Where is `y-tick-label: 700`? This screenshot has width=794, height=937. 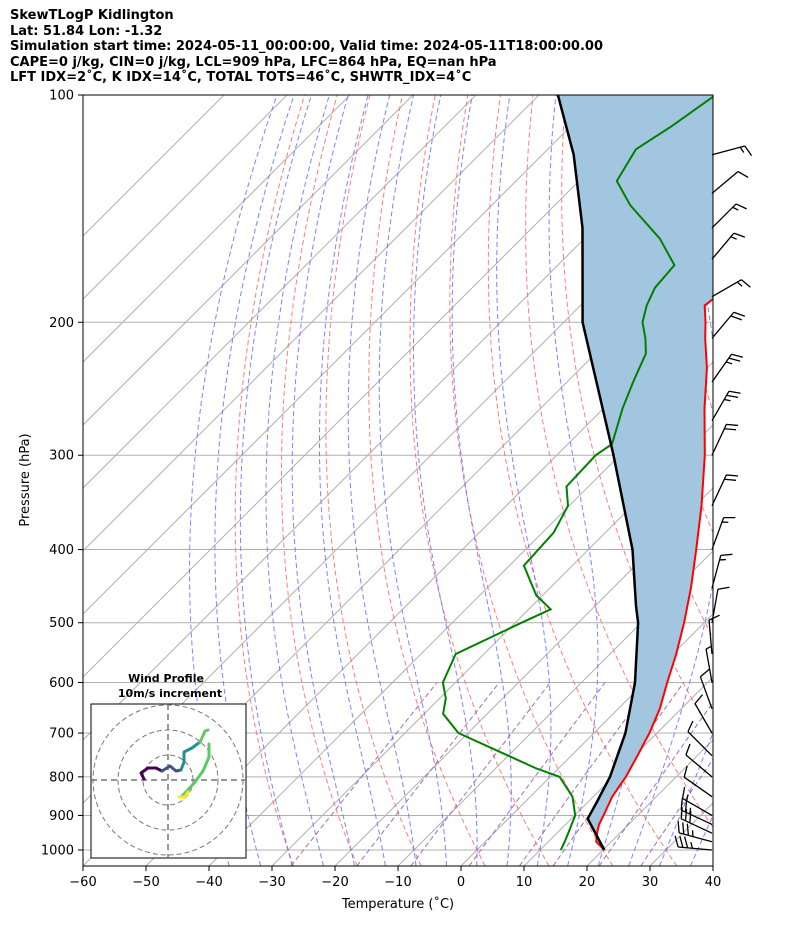
y-tick-label: 700 is located at coordinates (61, 734).